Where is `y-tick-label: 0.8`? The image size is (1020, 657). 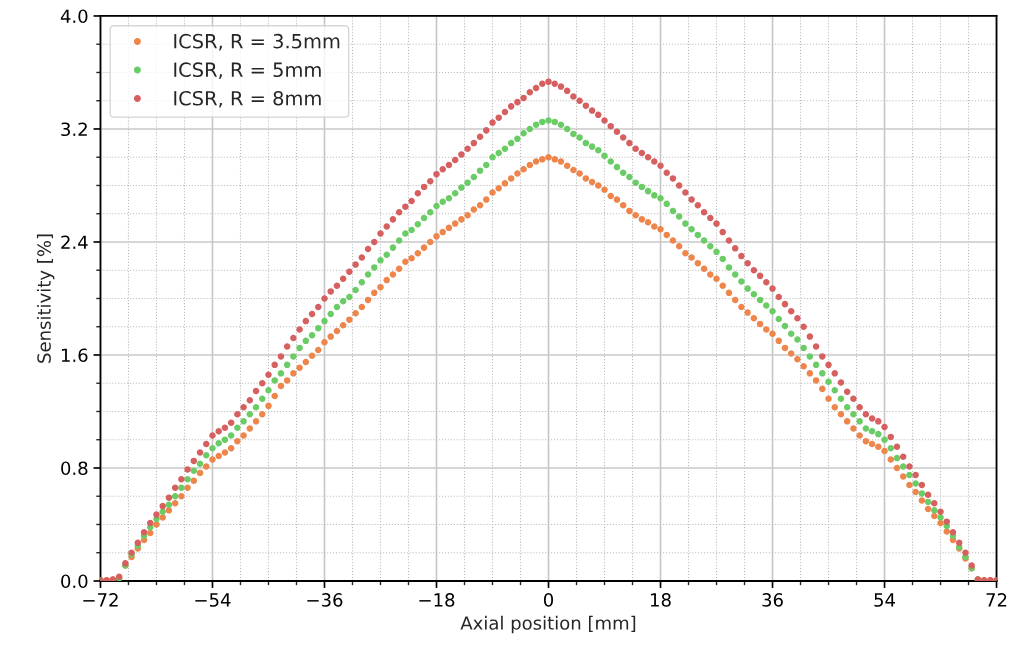 y-tick-label: 0.8 is located at coordinates (74, 468).